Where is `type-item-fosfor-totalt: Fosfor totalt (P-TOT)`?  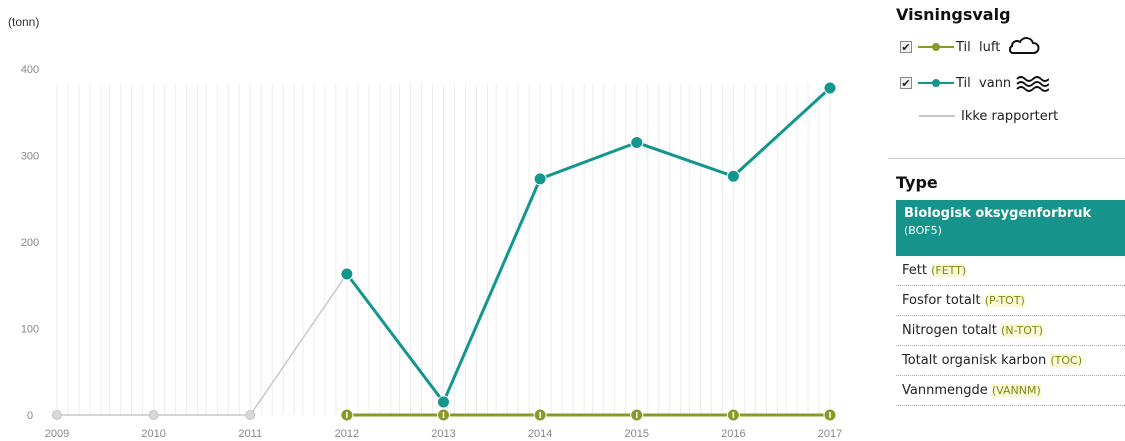 type-item-fosfor-totalt: Fosfor totalt (P-TOT) is located at coordinates (1010, 301).